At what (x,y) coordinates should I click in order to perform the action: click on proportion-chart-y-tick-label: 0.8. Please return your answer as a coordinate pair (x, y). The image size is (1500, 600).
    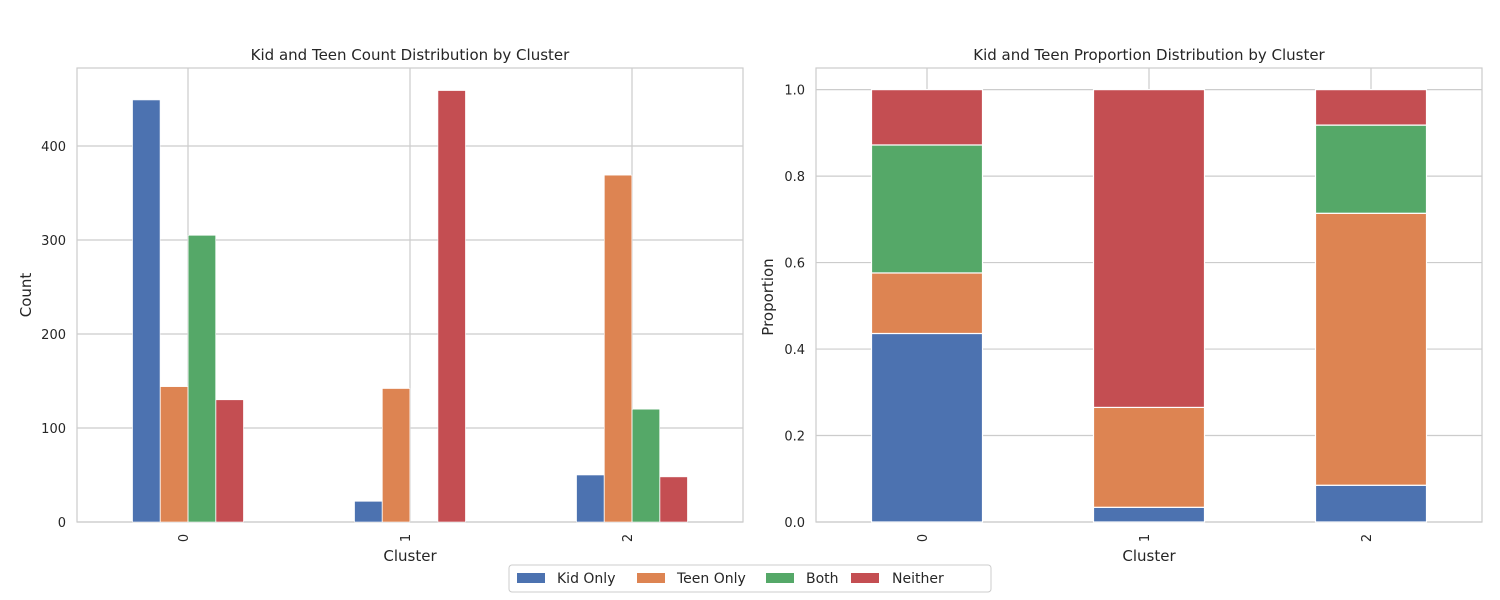
    Looking at the image, I should click on (794, 177).